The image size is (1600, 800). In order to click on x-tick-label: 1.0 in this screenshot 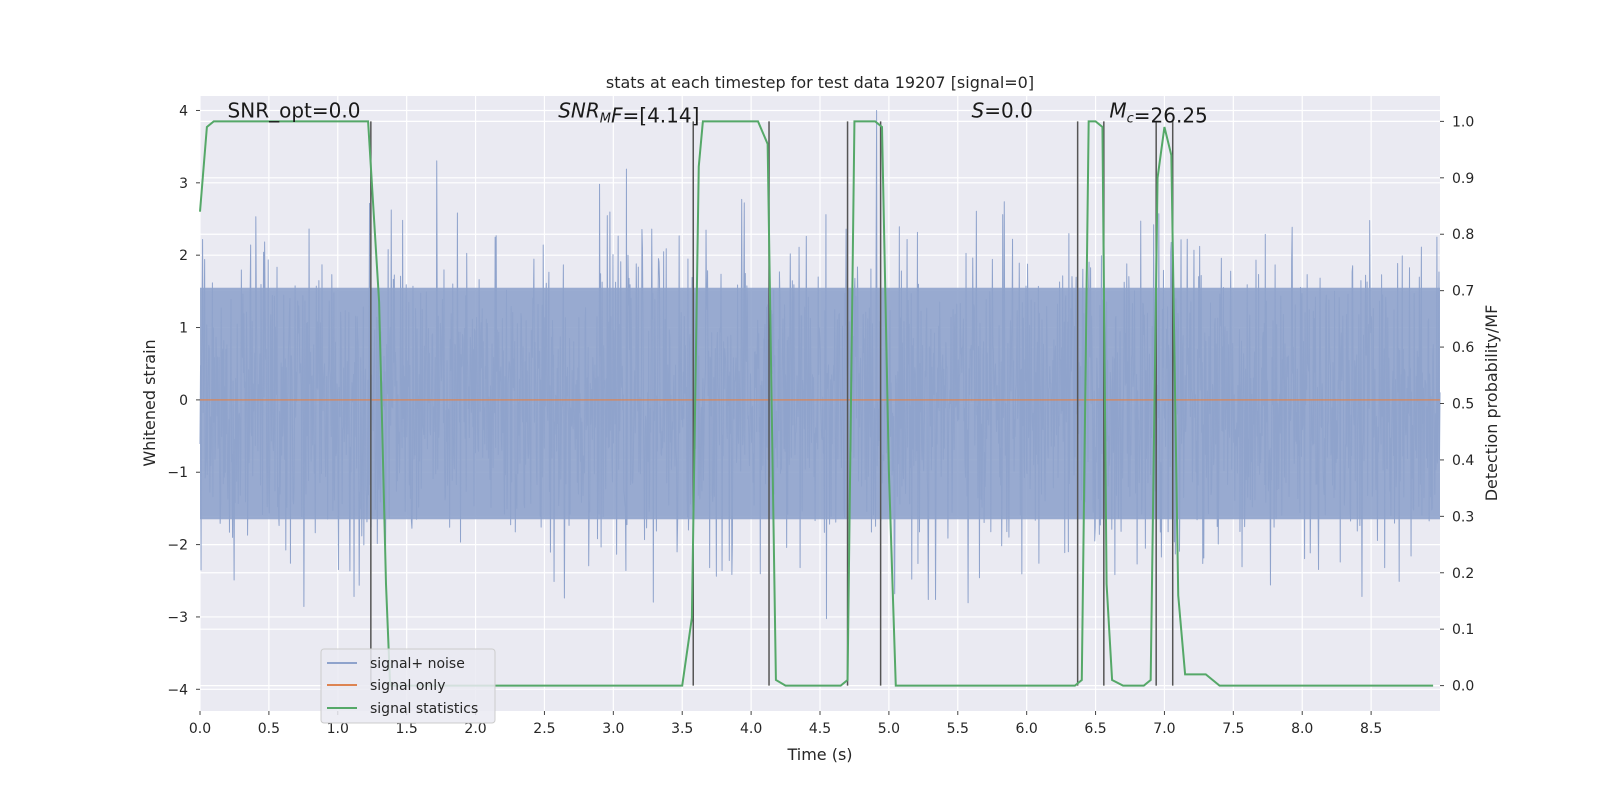, I will do `click(338, 729)`.